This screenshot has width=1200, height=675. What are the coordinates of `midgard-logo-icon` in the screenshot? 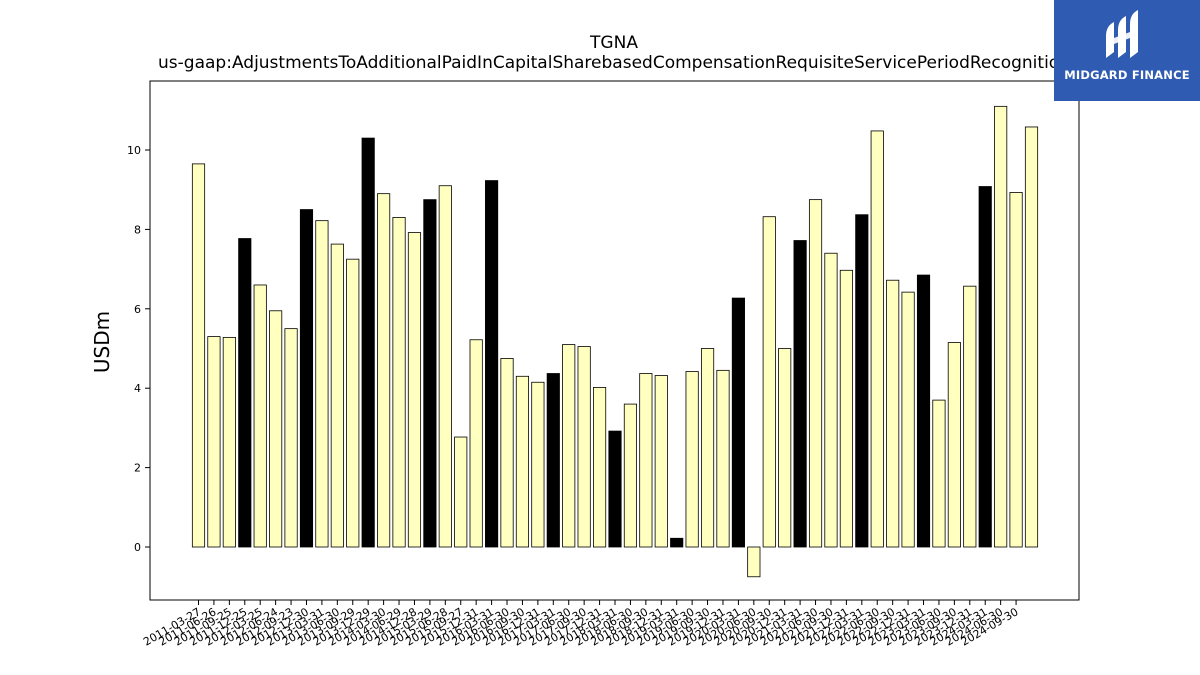 It's located at (1122, 34).